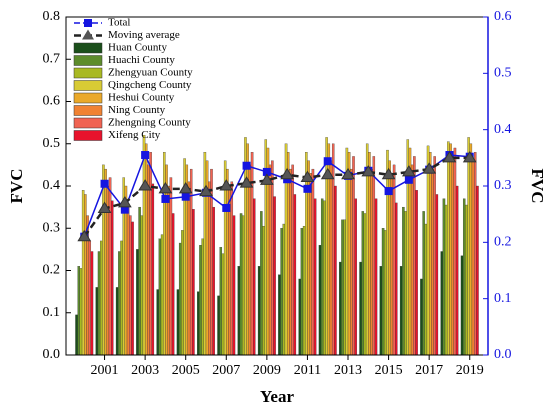 The image size is (550, 415). What do you see at coordinates (389, 370) in the screenshot?
I see `x-tick-label: 2015` at bounding box center [389, 370].